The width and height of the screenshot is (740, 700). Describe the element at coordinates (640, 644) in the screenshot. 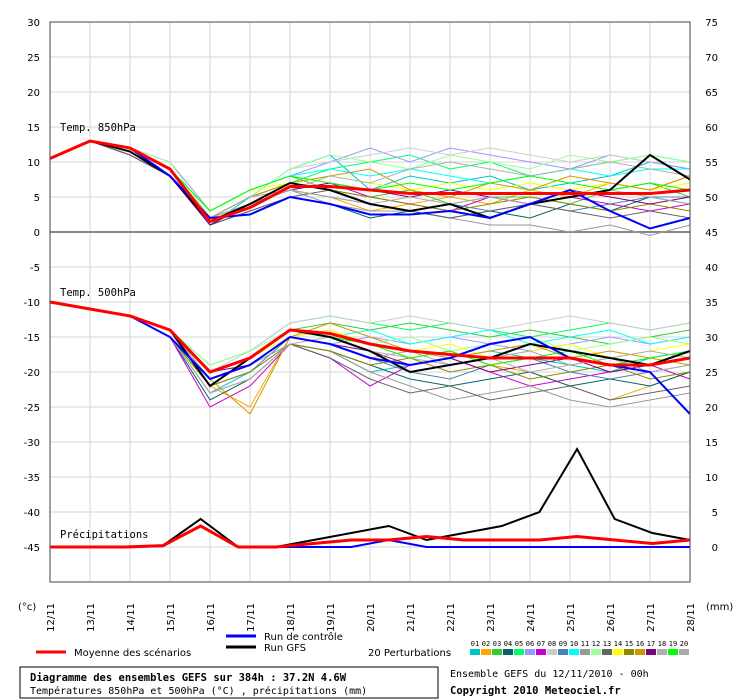

I see `legend-member-number: 16` at that location.